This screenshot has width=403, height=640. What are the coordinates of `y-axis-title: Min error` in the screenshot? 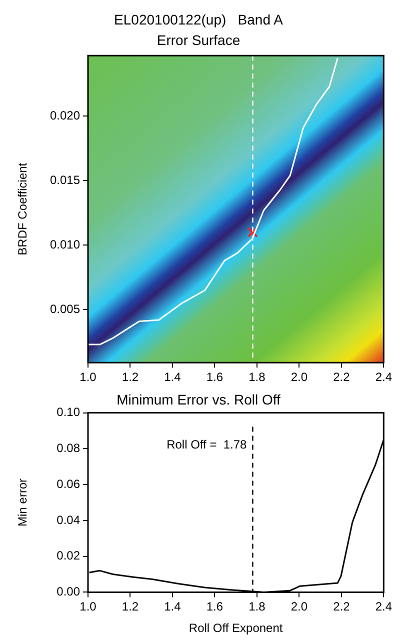 It's located at (23, 502).